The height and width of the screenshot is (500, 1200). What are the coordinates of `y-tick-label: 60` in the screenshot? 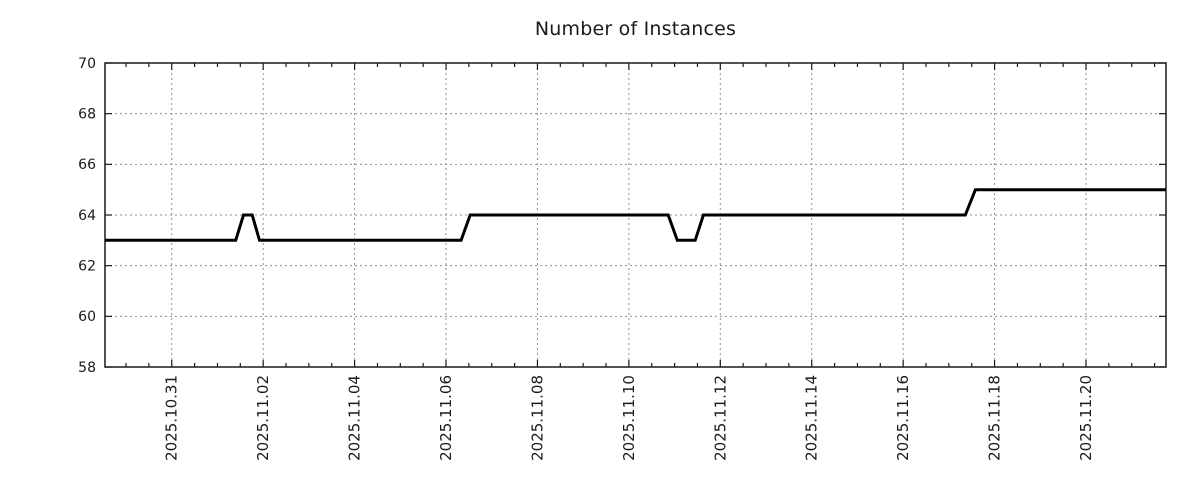 It's located at (87, 317).